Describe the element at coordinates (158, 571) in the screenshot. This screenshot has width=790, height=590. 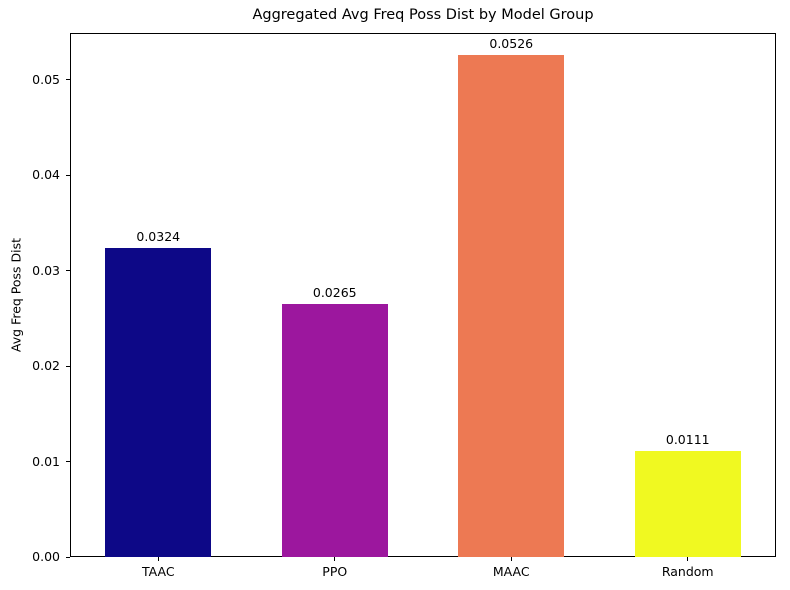
I see `x-tick-label: TAAC` at that location.